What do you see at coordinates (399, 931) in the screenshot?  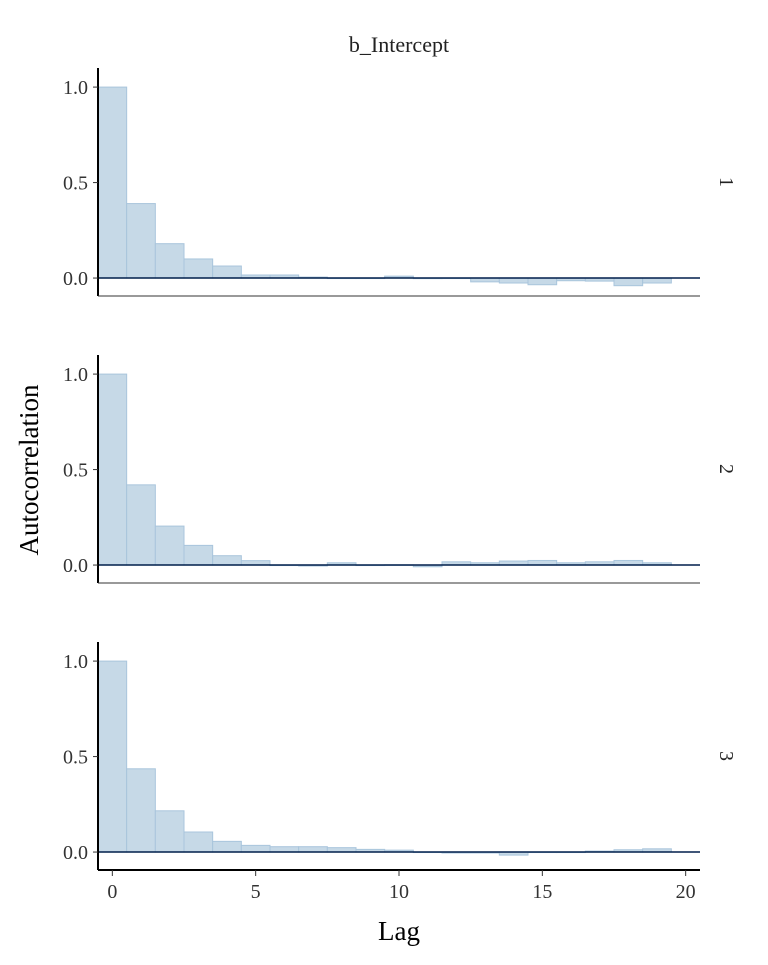 I see `x-axis-label: Lag` at bounding box center [399, 931].